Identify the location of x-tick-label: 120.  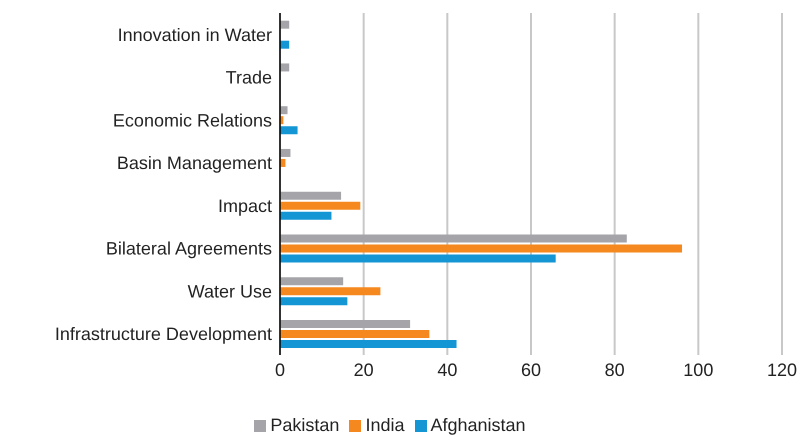
(782, 370).